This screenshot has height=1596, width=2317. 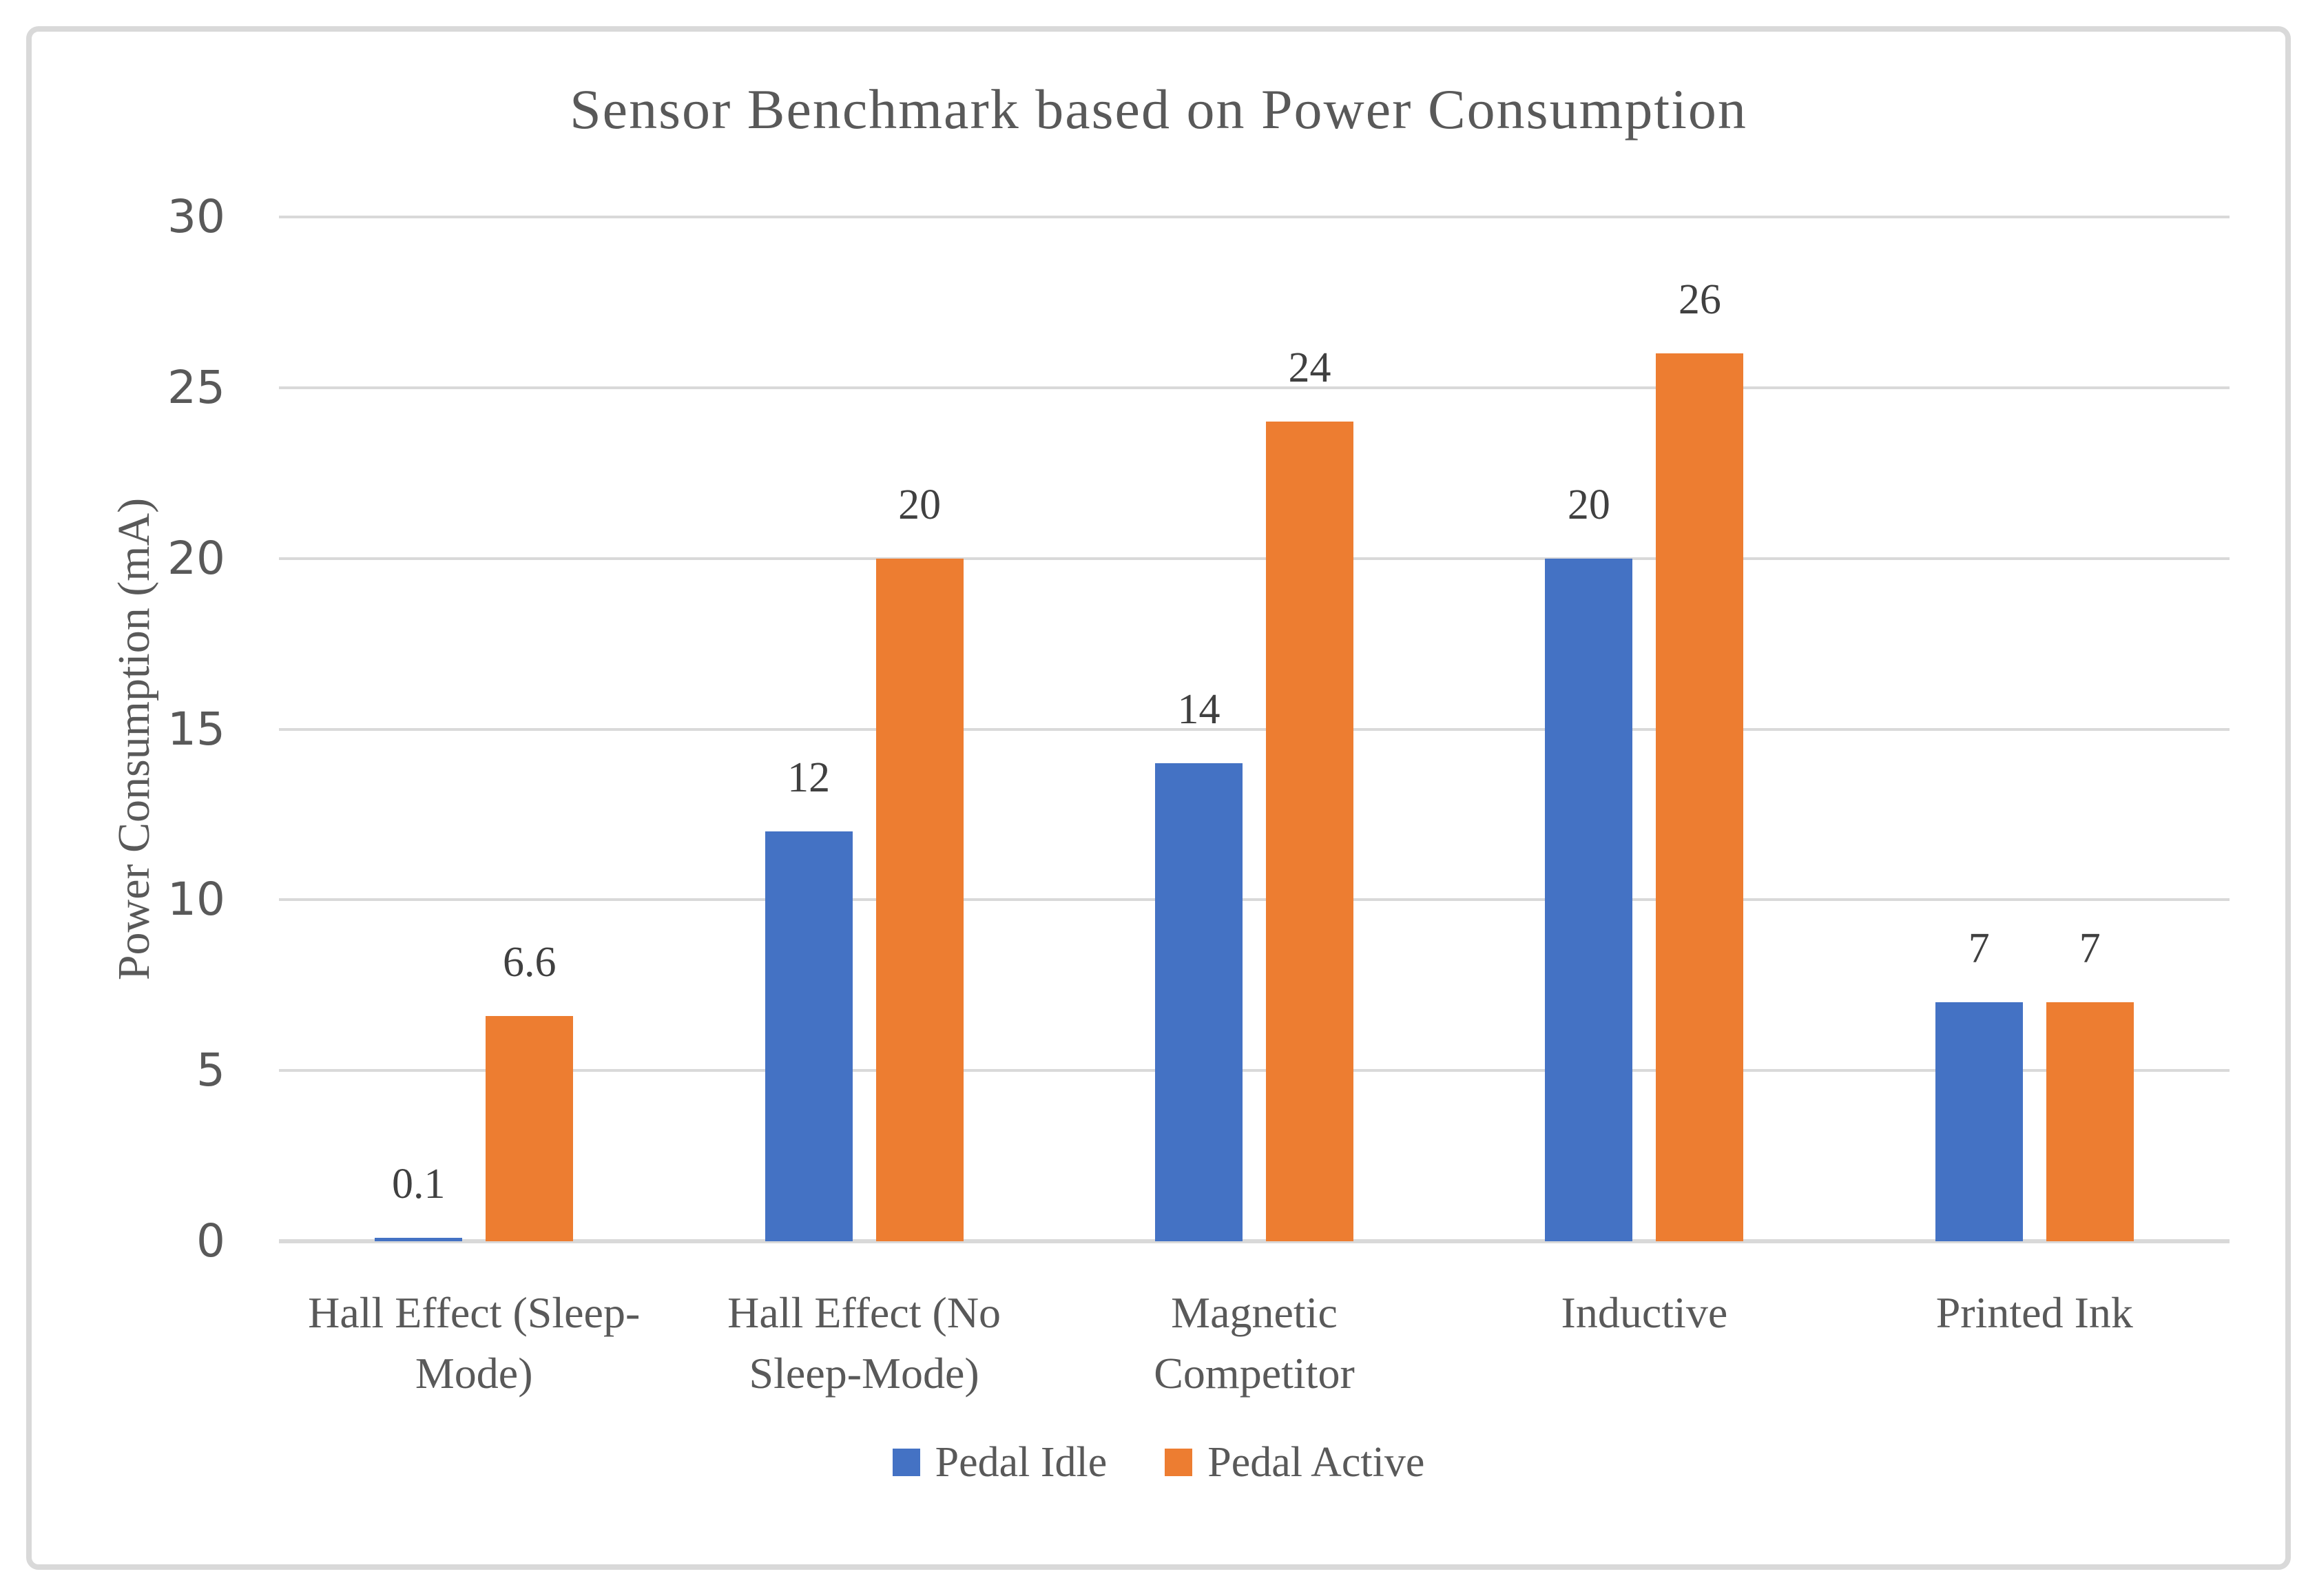 I want to click on y-tick-label: 0, so click(x=210, y=1240).